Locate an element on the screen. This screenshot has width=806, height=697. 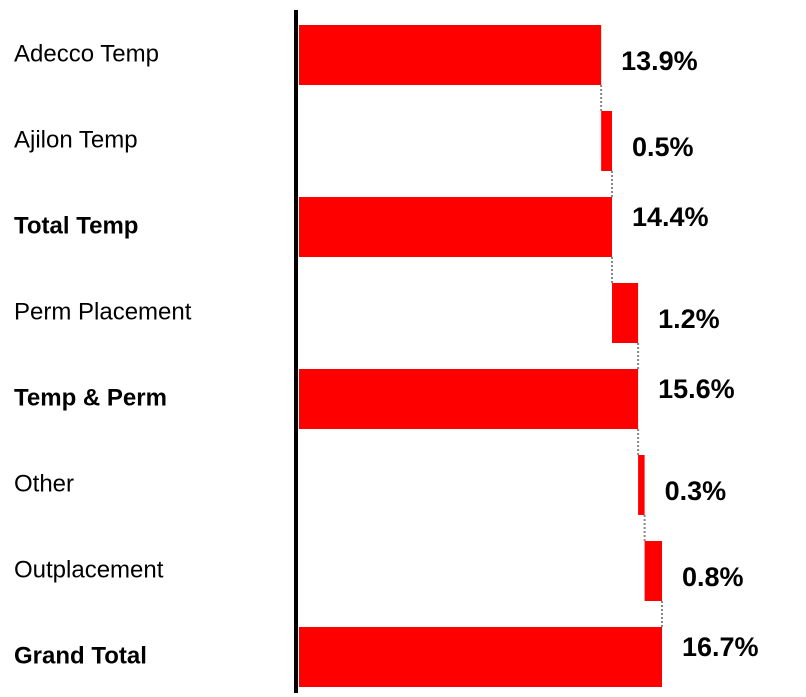
value-label: 0.3% is located at coordinates (696, 491).